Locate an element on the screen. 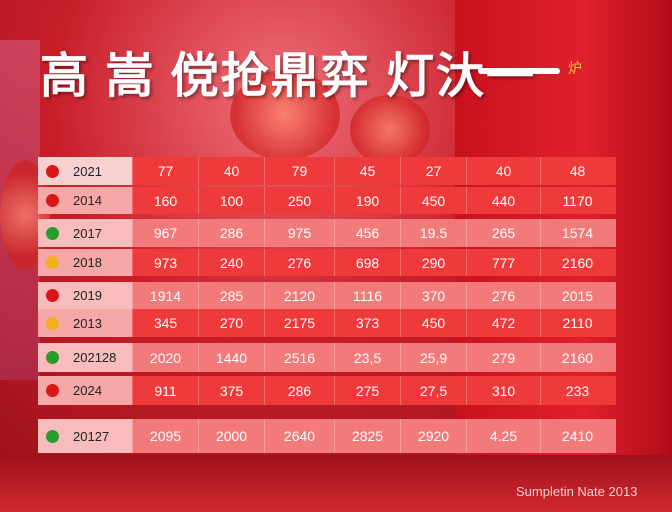  row-year: 2024 is located at coordinates (87, 390).